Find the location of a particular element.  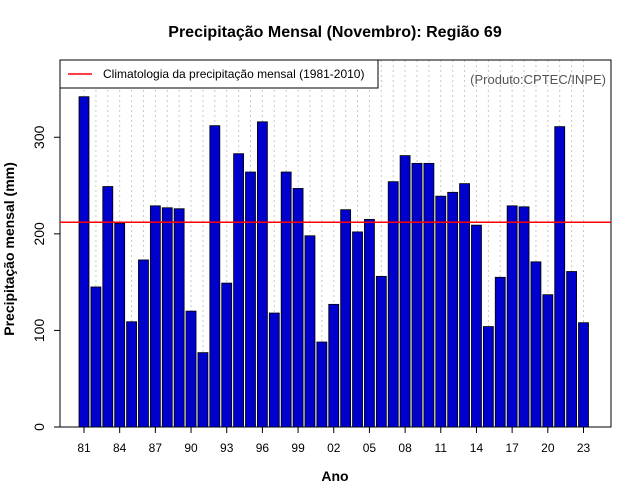

bar-1983 is located at coordinates (108, 307).